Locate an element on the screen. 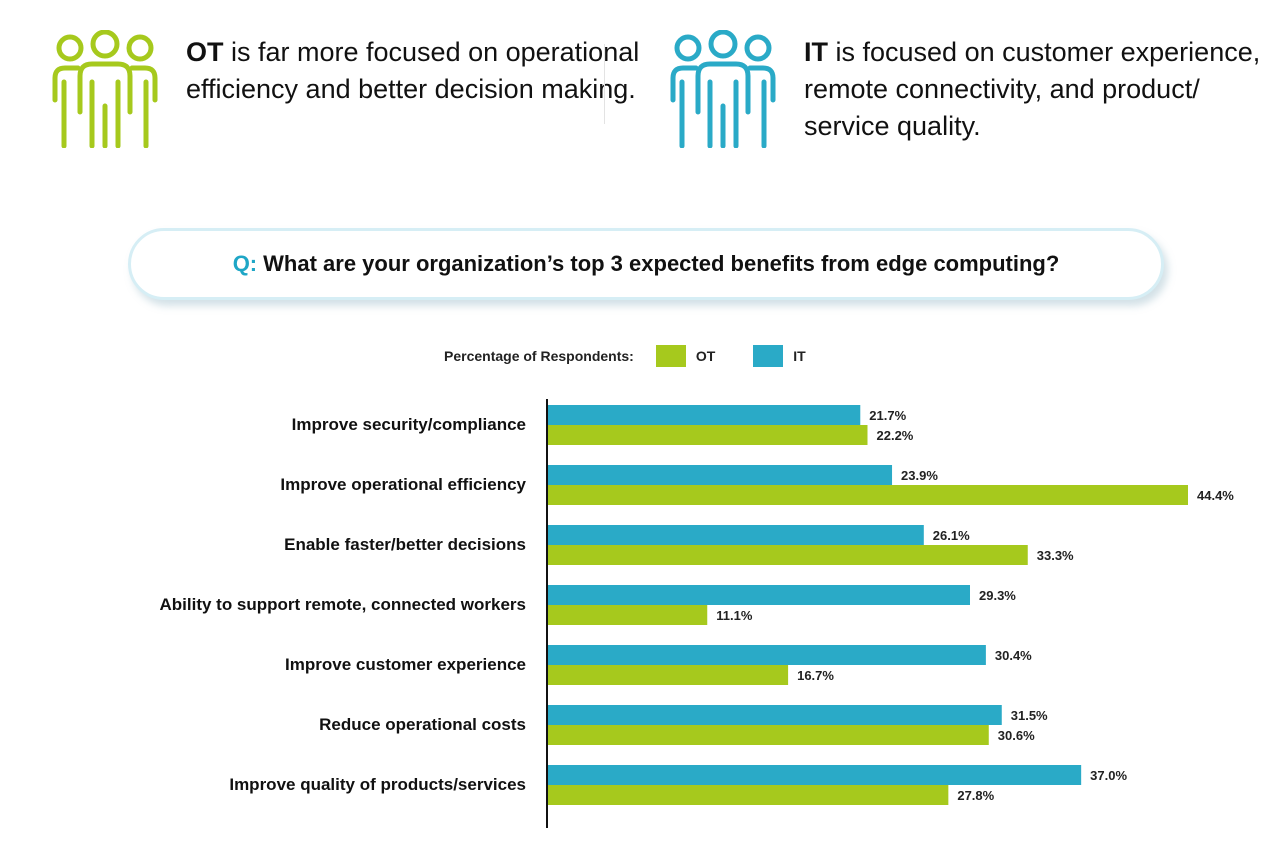  chart-legend: Percentage of Respondents: OT IT is located at coordinates (625, 356).